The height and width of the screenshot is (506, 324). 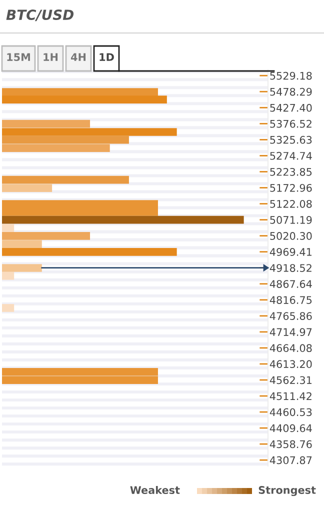 What do you see at coordinates (291, 188) in the screenshot?
I see `y-tick-label: 5172.96` at bounding box center [291, 188].